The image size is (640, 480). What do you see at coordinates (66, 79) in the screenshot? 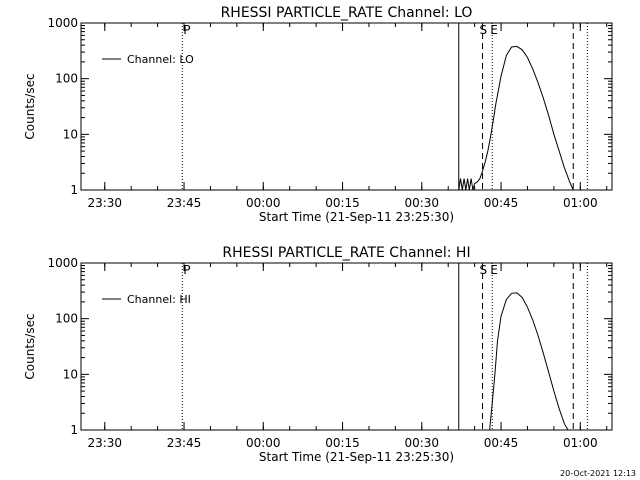
I see `panel-1-ytick-label: 100` at bounding box center [66, 79].